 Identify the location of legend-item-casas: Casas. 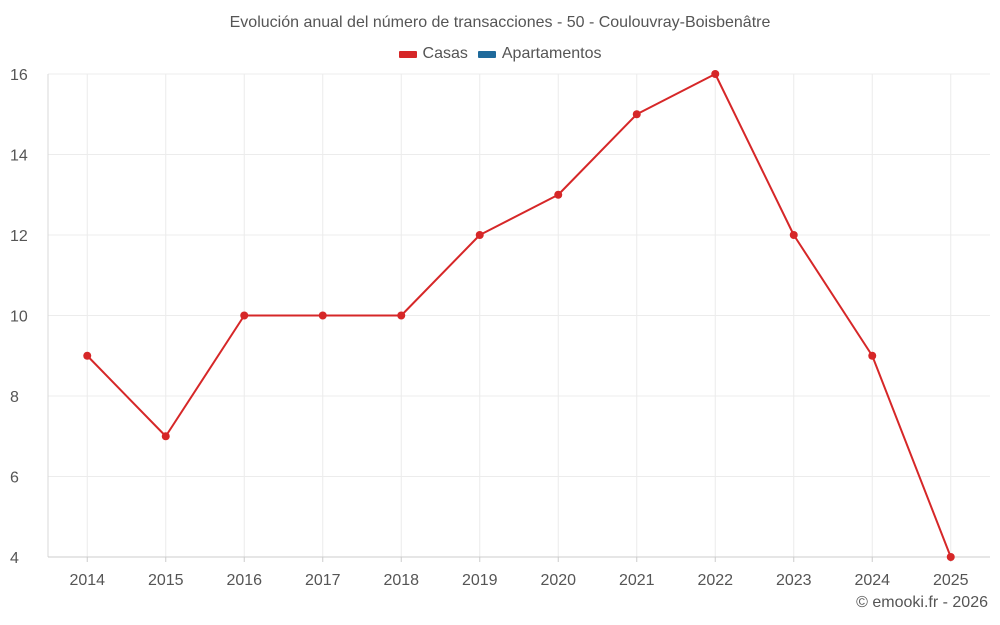
(433, 54).